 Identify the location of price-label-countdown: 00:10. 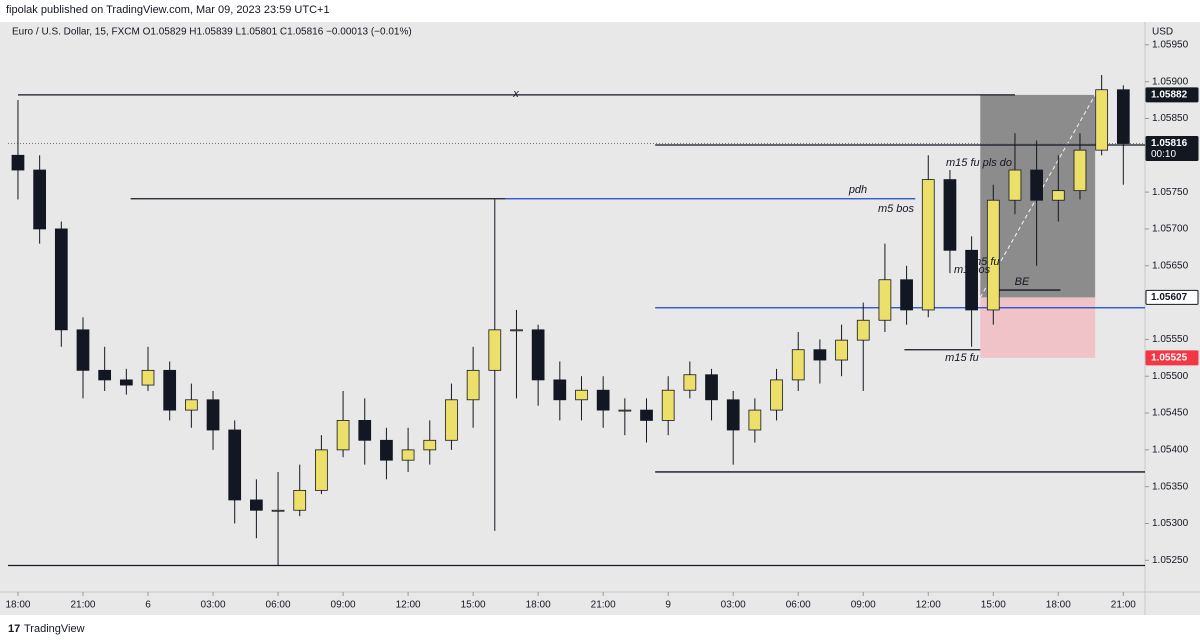
(1163, 154).